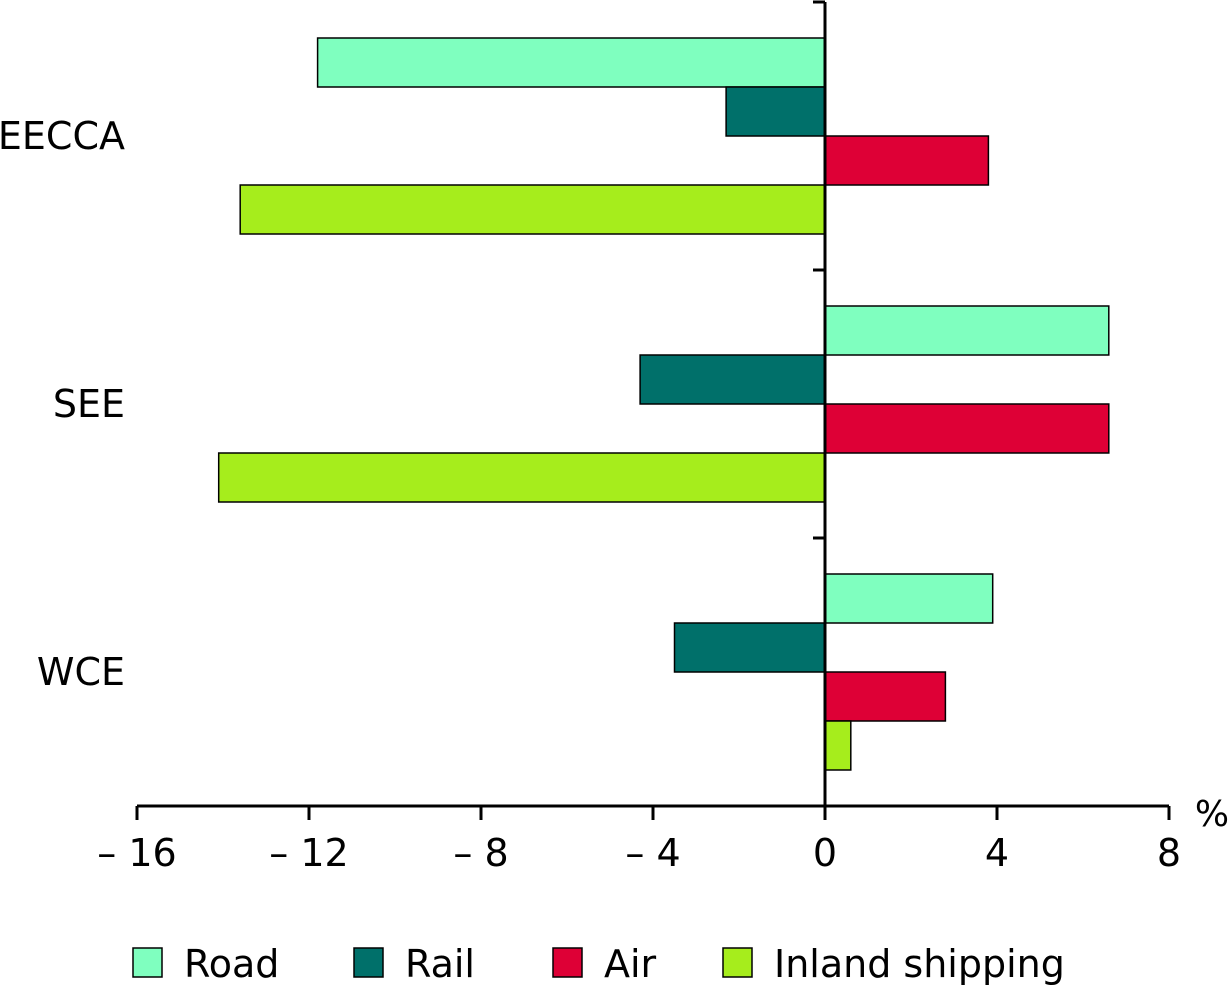 This screenshot has height=986, width=1231. I want to click on legend-label-air: Air, so click(630, 964).